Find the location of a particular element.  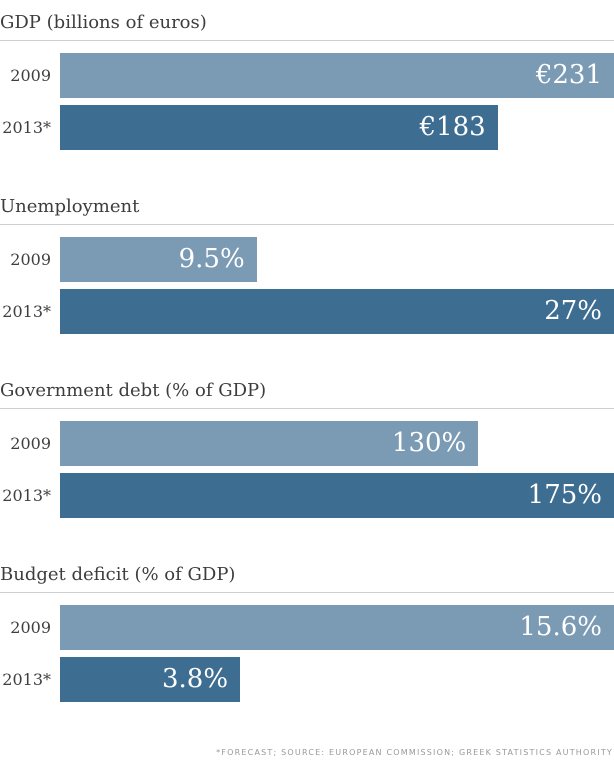

bar-row: 2013* €183 is located at coordinates (307, 127).